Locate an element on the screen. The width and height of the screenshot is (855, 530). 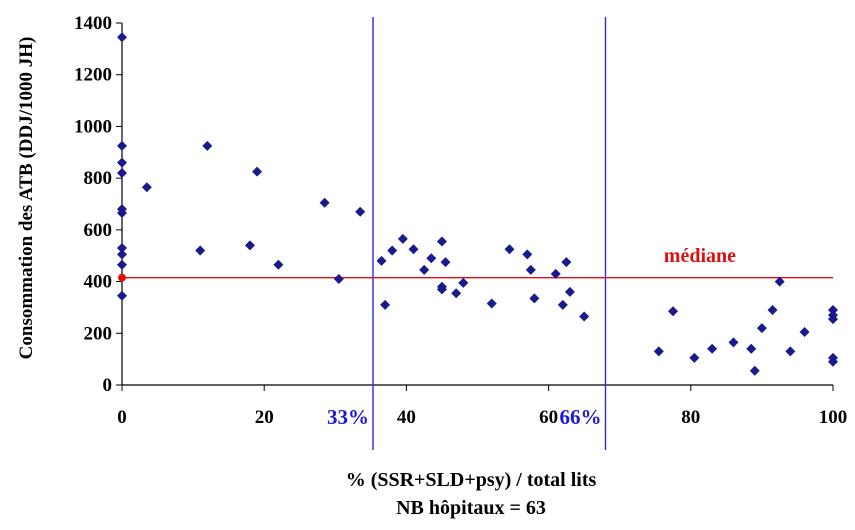
y-tick-label: 600 is located at coordinates (98, 230).